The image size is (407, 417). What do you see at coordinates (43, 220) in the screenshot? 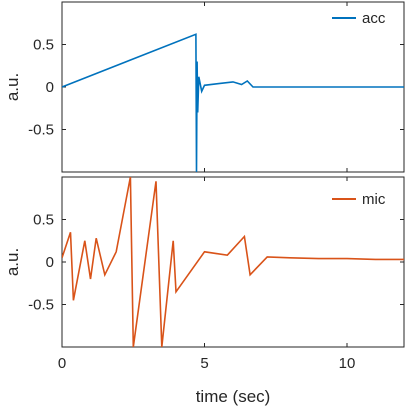
I see `mic-y-tick-label: 0.5` at bounding box center [43, 220].